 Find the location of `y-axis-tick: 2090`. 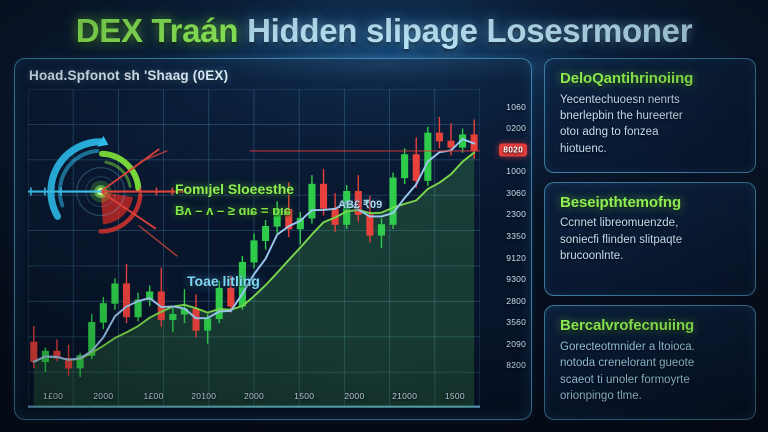

y-axis-tick: 2090 is located at coordinates (516, 343).